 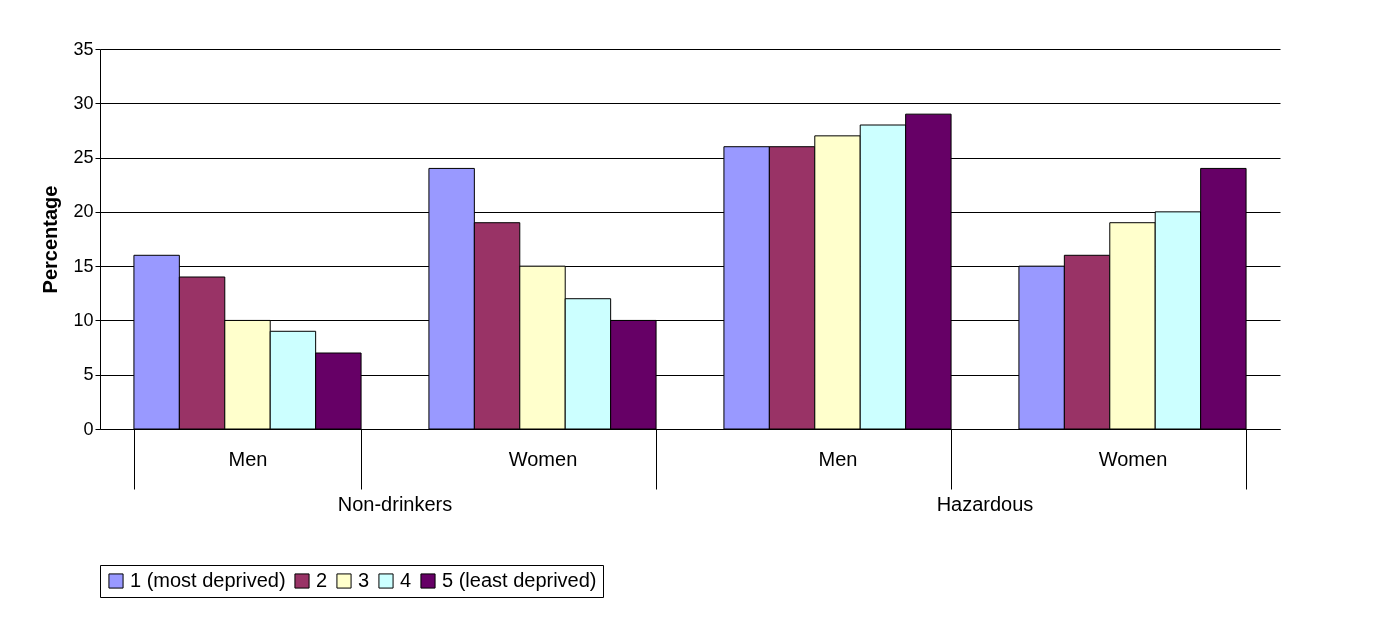 What do you see at coordinates (985, 504) in the screenshot?
I see `text: Hazardous` at bounding box center [985, 504].